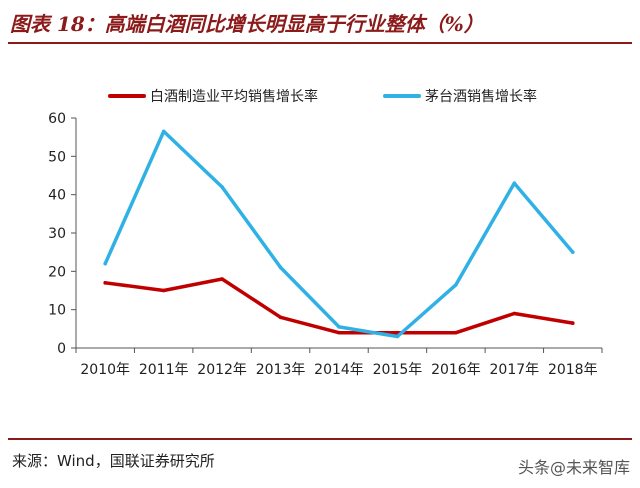  What do you see at coordinates (57, 234) in the screenshot?
I see `y-tick-label: 30` at bounding box center [57, 234].